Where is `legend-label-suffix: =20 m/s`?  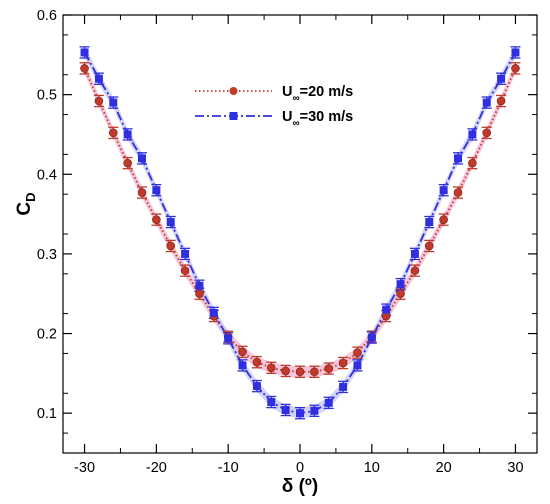 legend-label-suffix: =20 m/s is located at coordinates (327, 92).